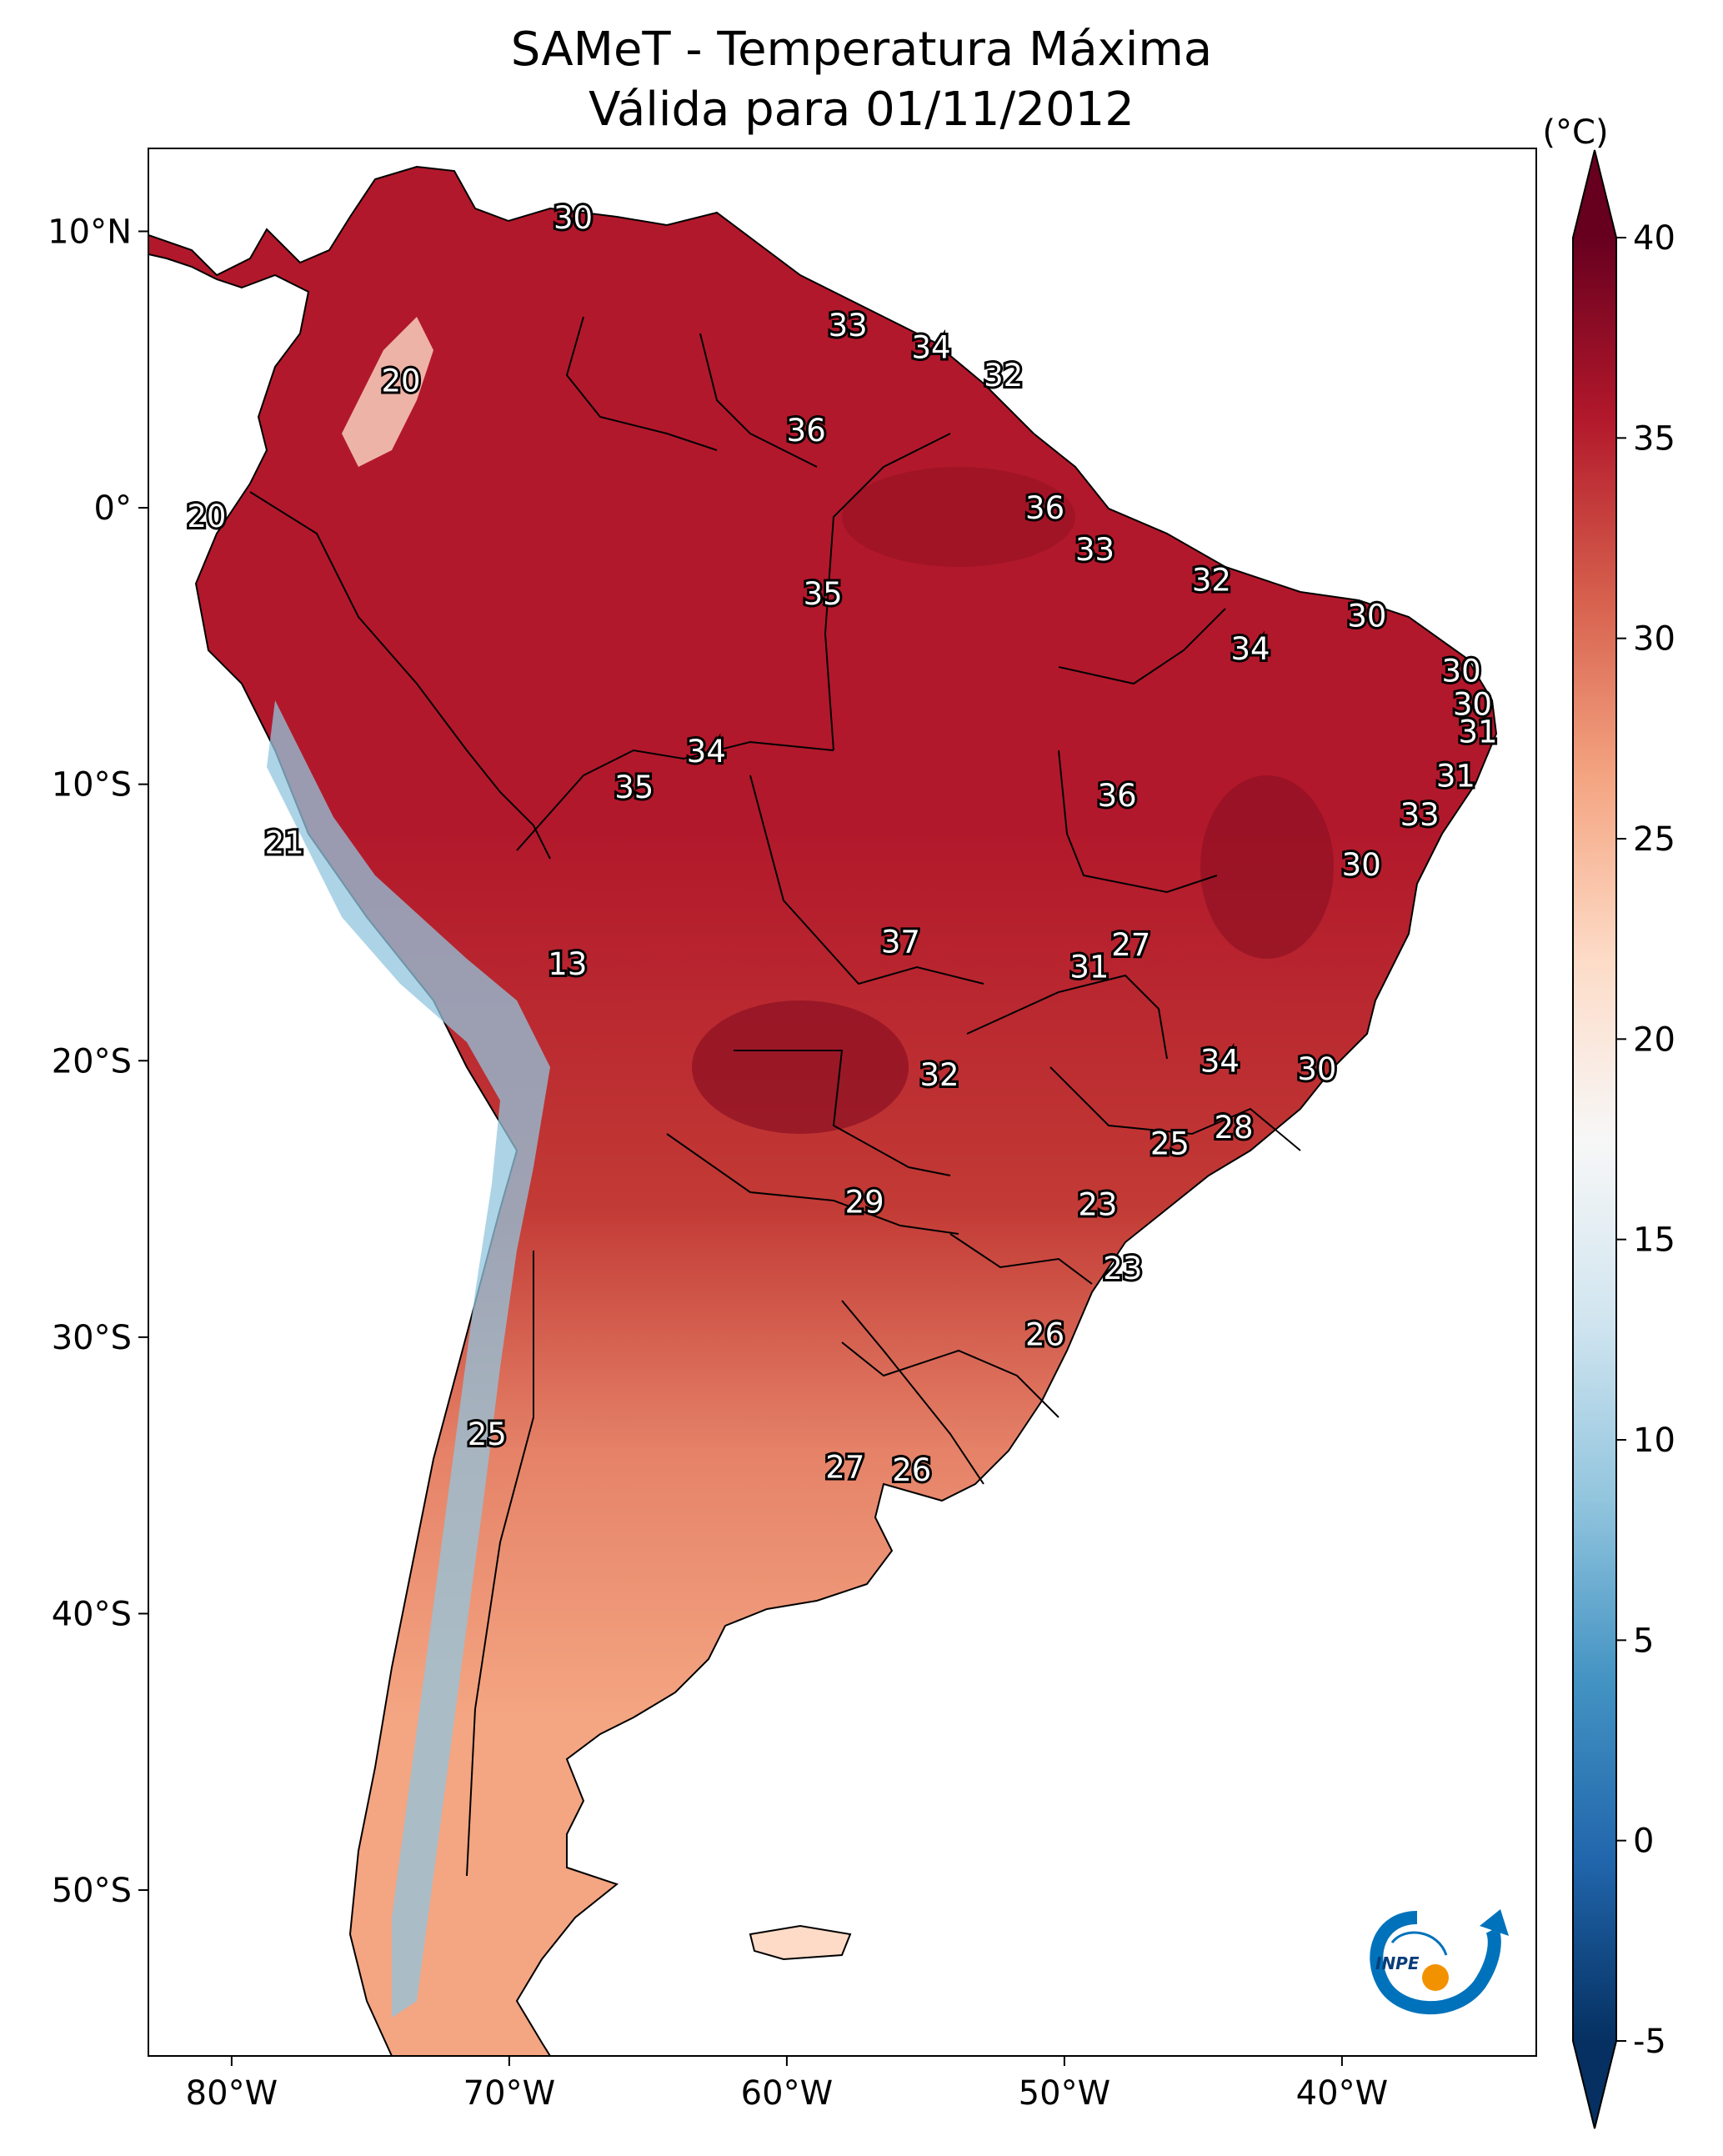  Describe the element at coordinates (232, 2093) in the screenshot. I see `lon-tick-label: 80°W` at that location.